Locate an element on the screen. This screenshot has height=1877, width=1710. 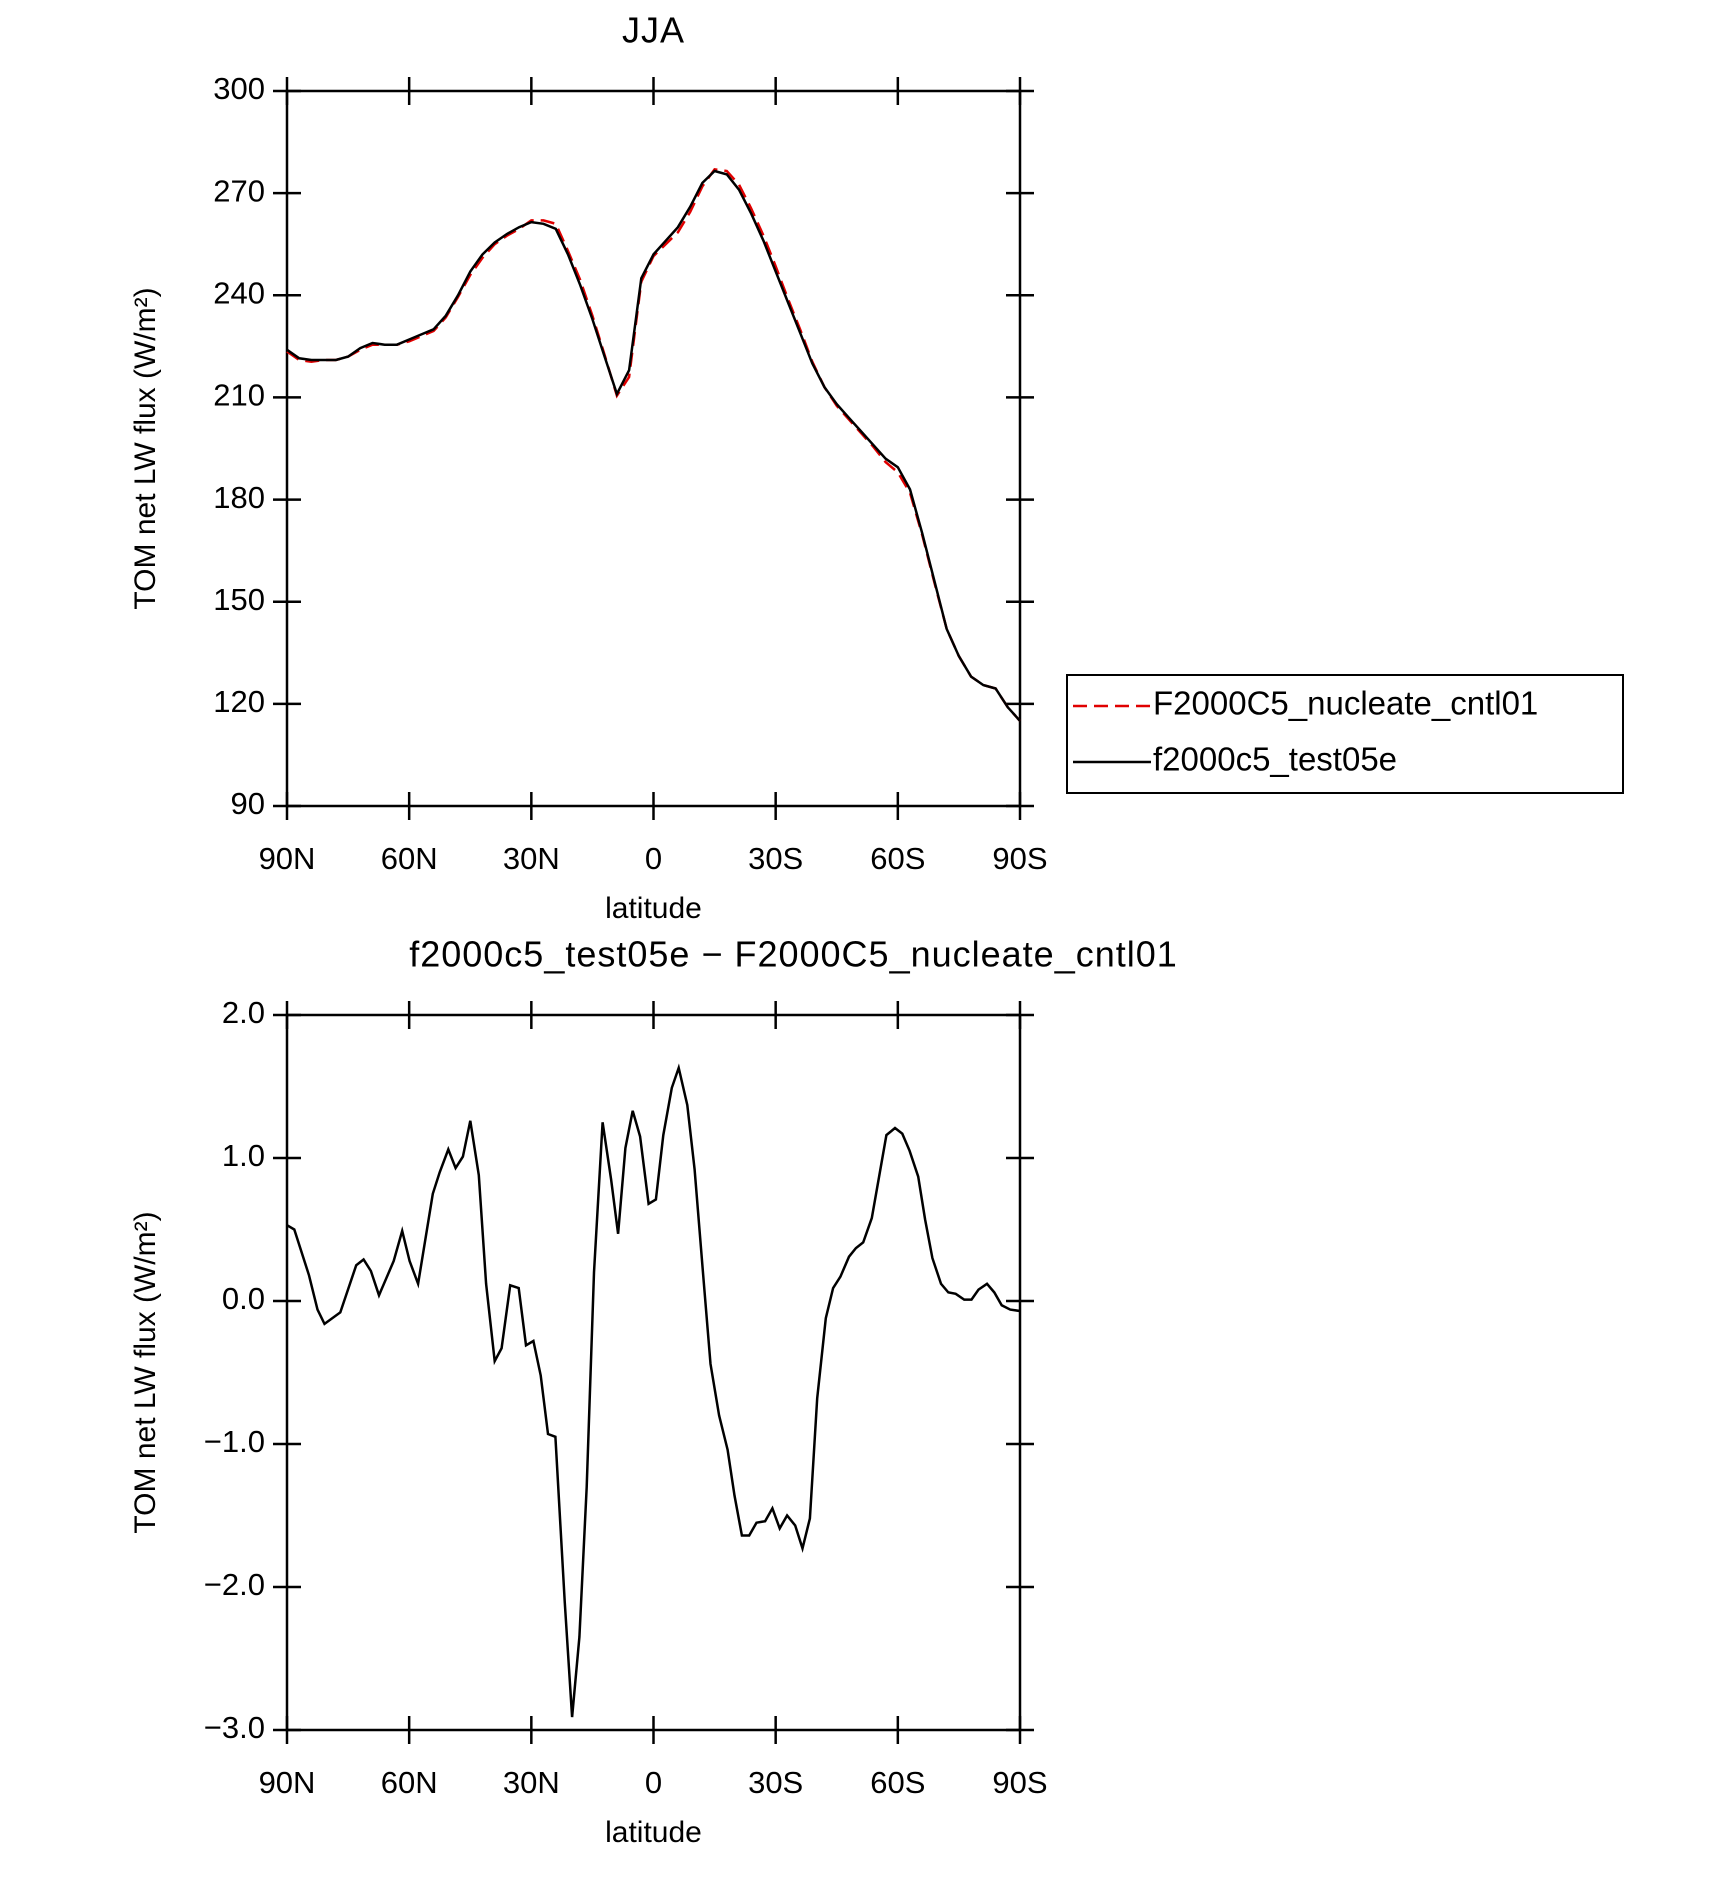
y-tick-label: 150 is located at coordinates (239, 599).